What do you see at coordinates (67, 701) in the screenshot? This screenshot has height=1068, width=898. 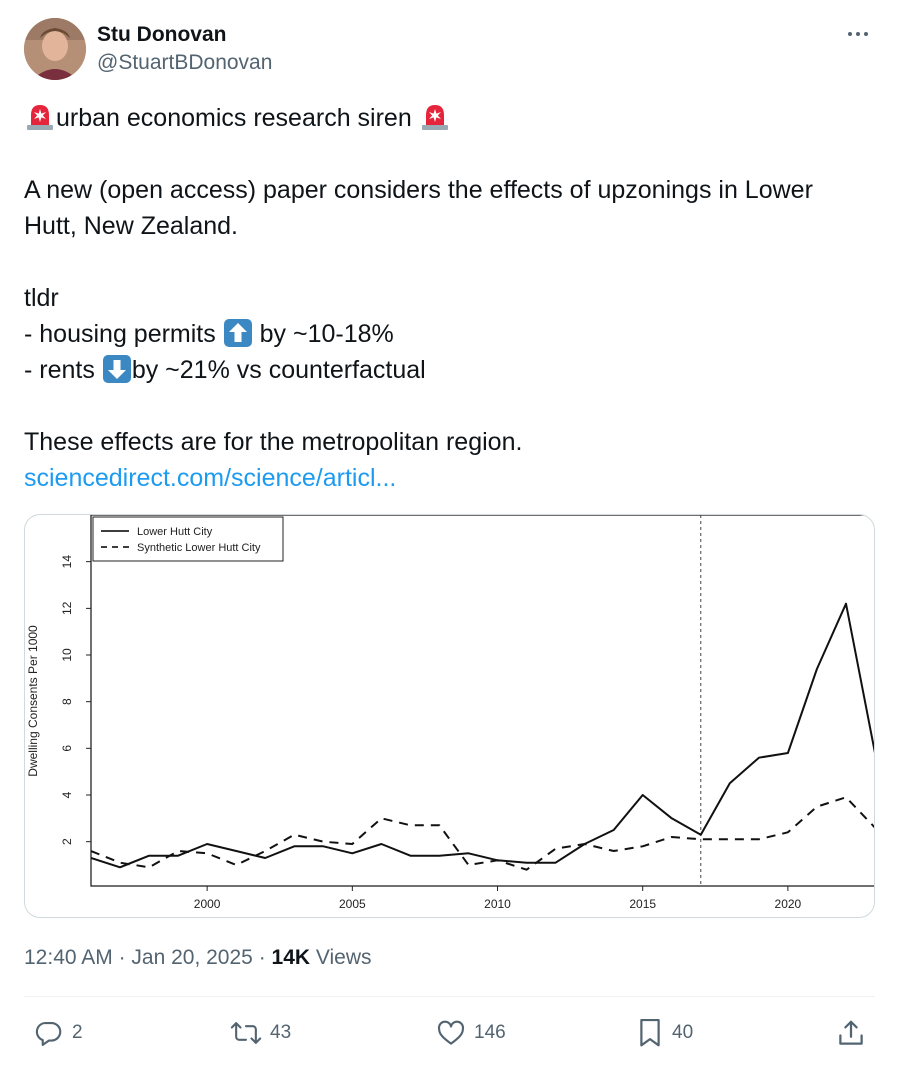 I see `y-tick-label: 8` at bounding box center [67, 701].